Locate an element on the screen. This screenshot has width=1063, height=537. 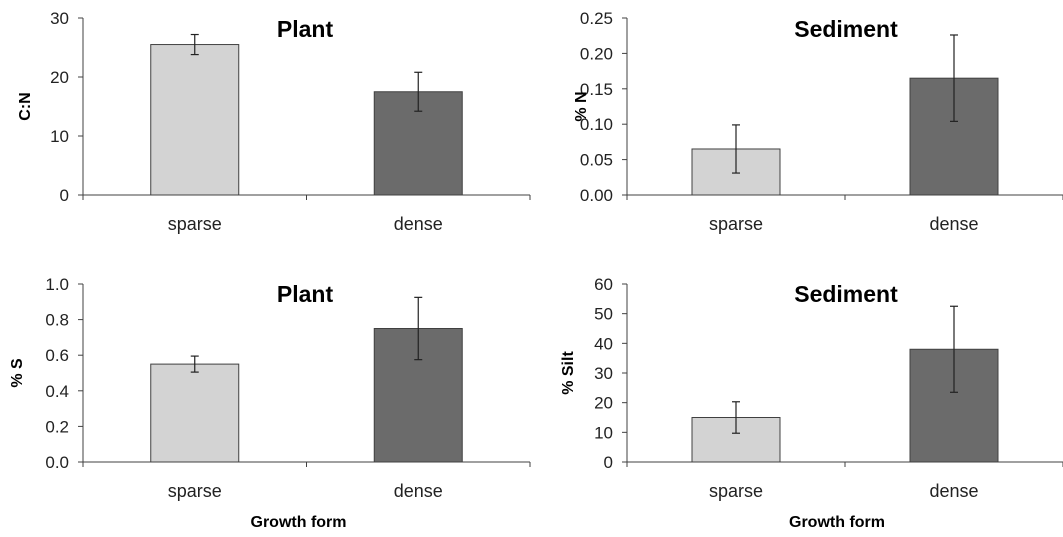
y-axis-label: C:N is located at coordinates (25, 106).